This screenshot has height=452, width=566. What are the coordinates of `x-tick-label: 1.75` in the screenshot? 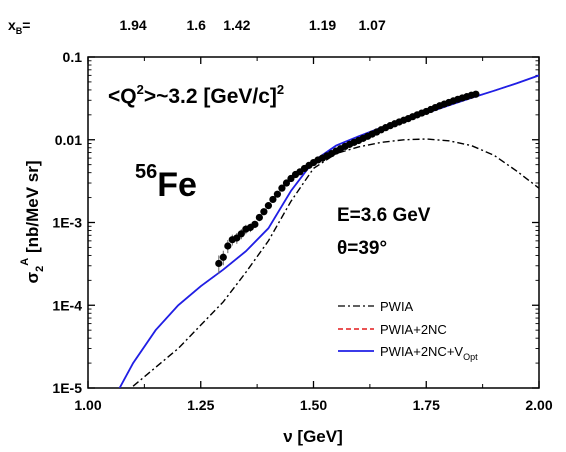 It's located at (426, 405).